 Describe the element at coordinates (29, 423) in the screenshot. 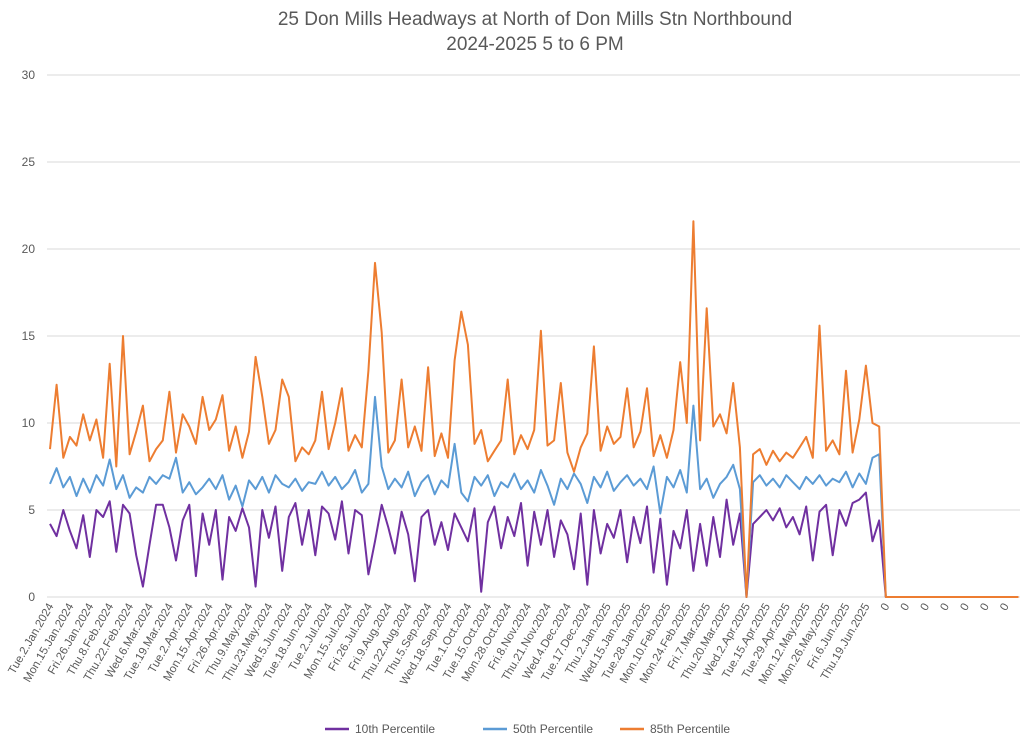

I see `y-tick-label: 10` at that location.